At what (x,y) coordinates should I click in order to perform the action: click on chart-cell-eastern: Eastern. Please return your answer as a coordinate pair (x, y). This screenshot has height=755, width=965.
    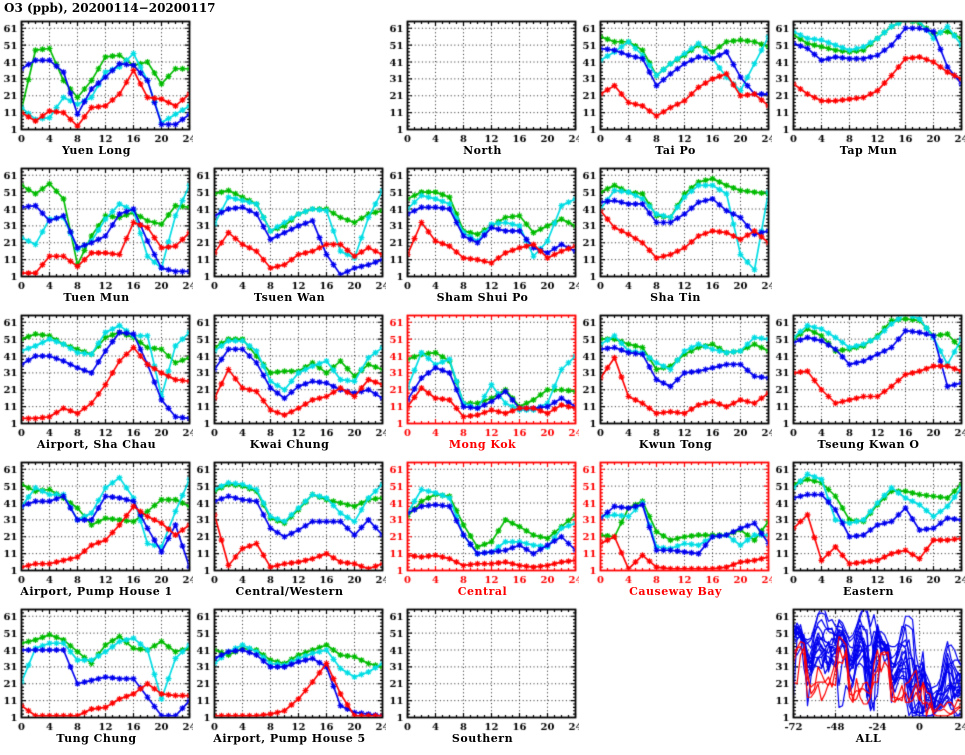
    Looking at the image, I should click on (868, 531).